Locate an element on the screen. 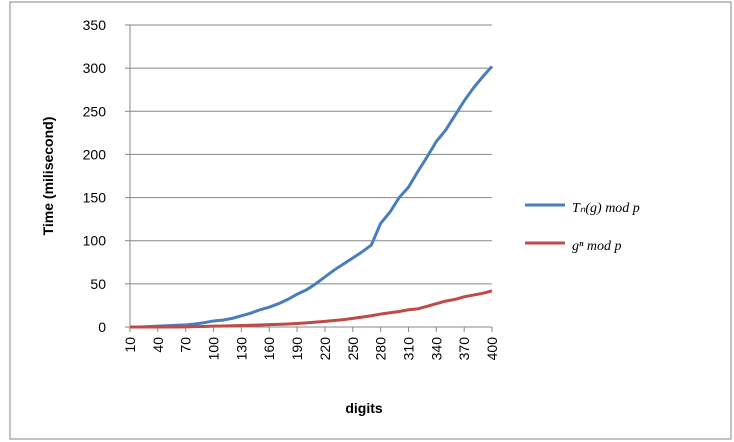 The image size is (734, 442). y-axis-title: Time (milisecond) is located at coordinates (48, 176).